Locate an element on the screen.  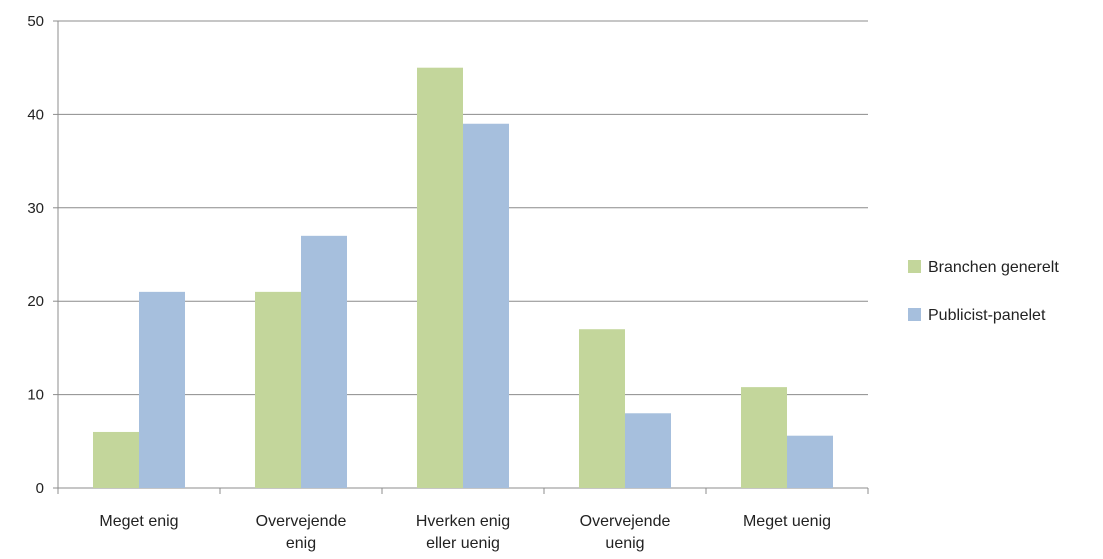
legend: Branchen generelt Publicist-panelet is located at coordinates (983, 291).